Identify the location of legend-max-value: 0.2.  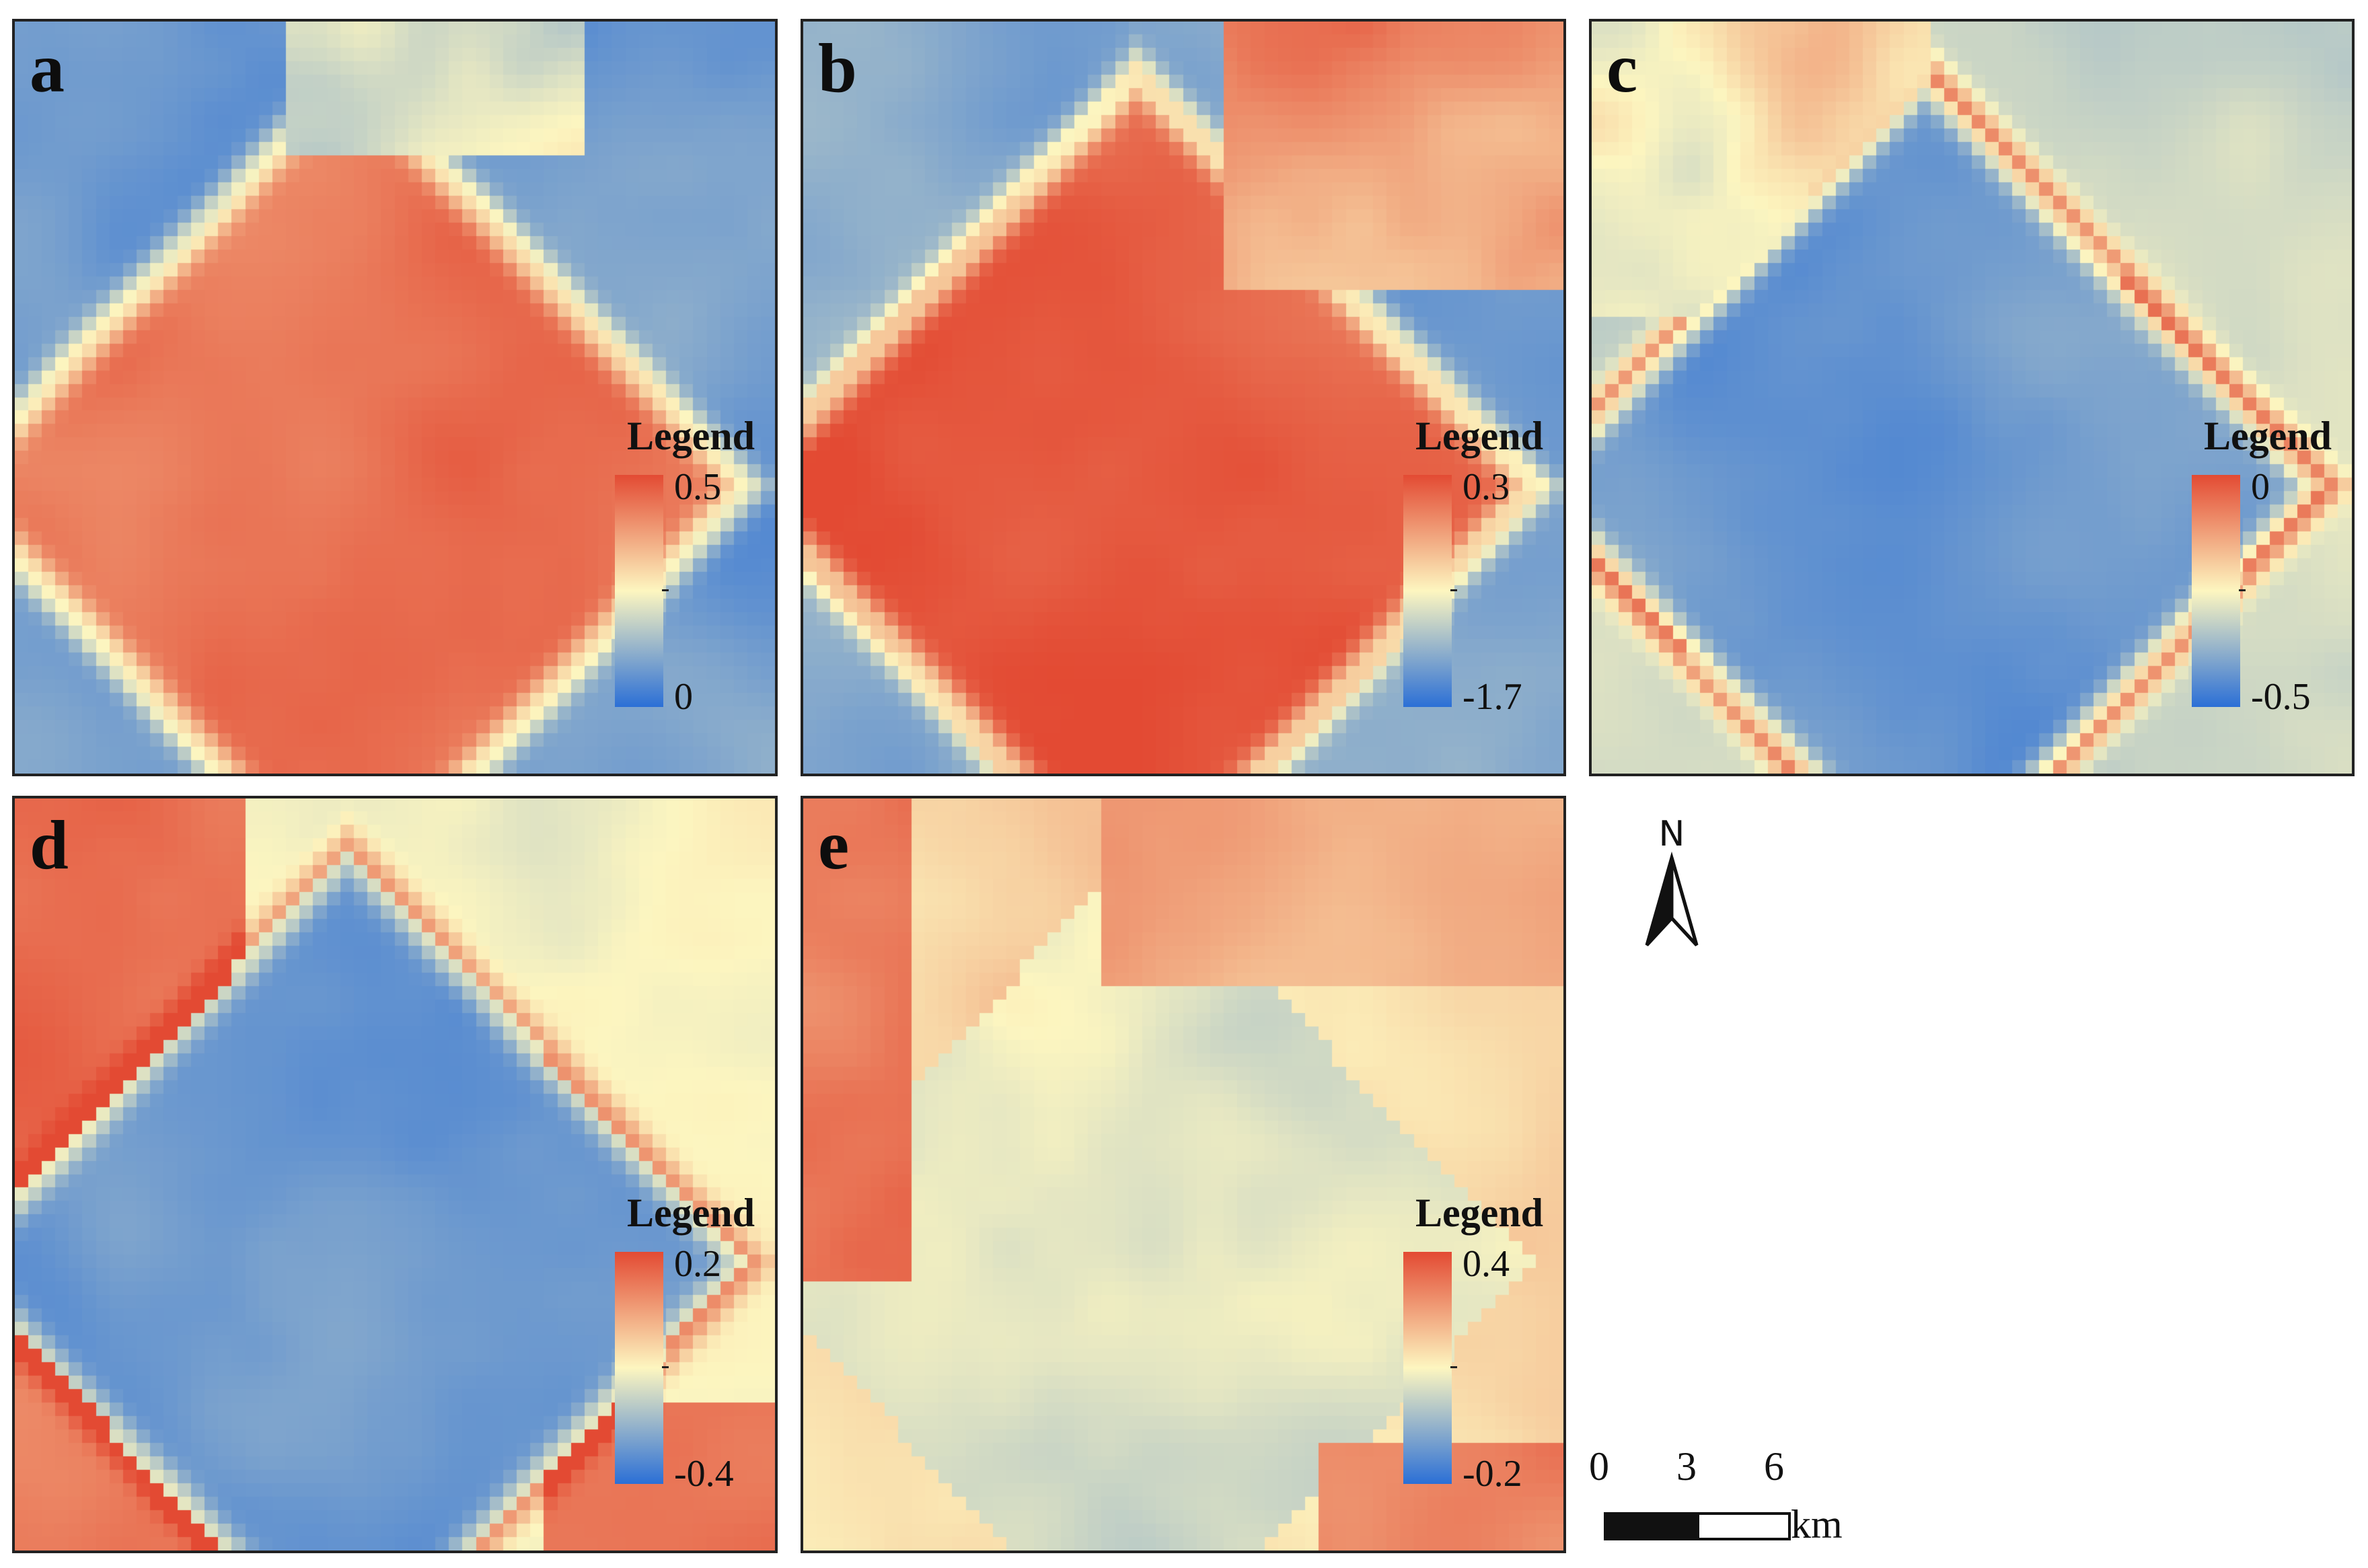
(697, 1264).